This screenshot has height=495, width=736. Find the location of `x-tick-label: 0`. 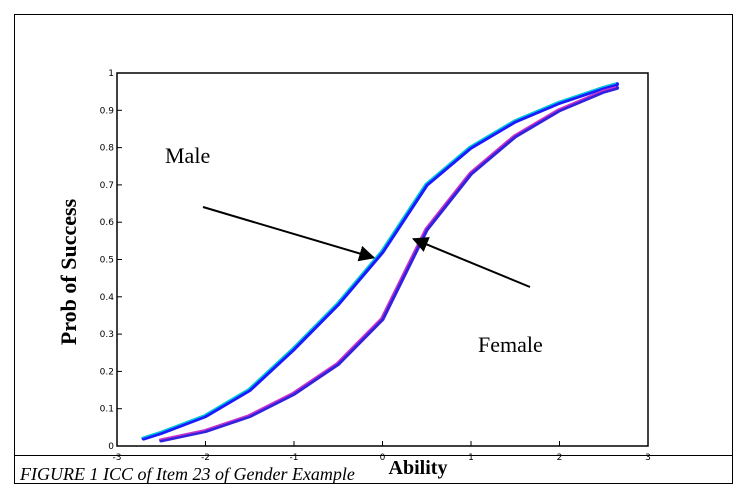

x-tick-label: 0 is located at coordinates (383, 458).